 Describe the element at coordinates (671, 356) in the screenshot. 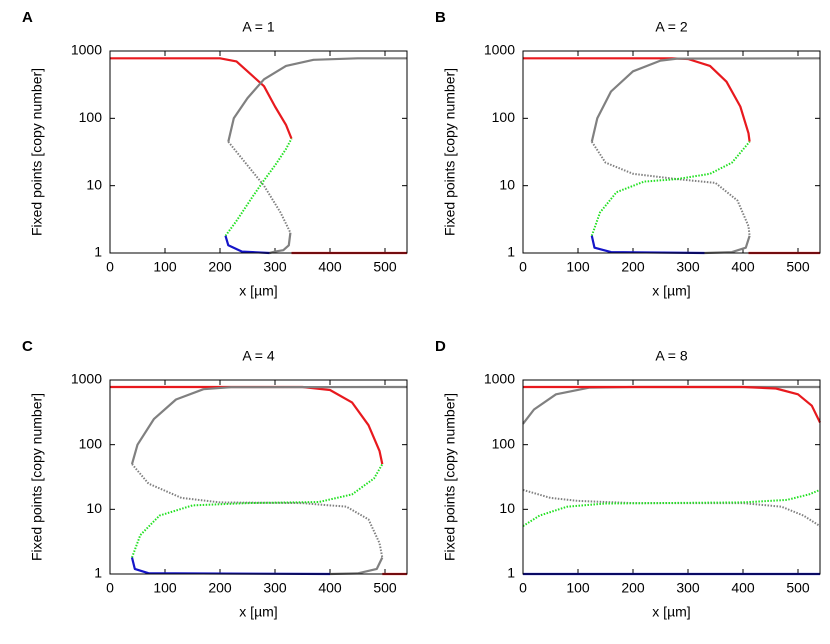

I see `panel-title: A = 8` at that location.